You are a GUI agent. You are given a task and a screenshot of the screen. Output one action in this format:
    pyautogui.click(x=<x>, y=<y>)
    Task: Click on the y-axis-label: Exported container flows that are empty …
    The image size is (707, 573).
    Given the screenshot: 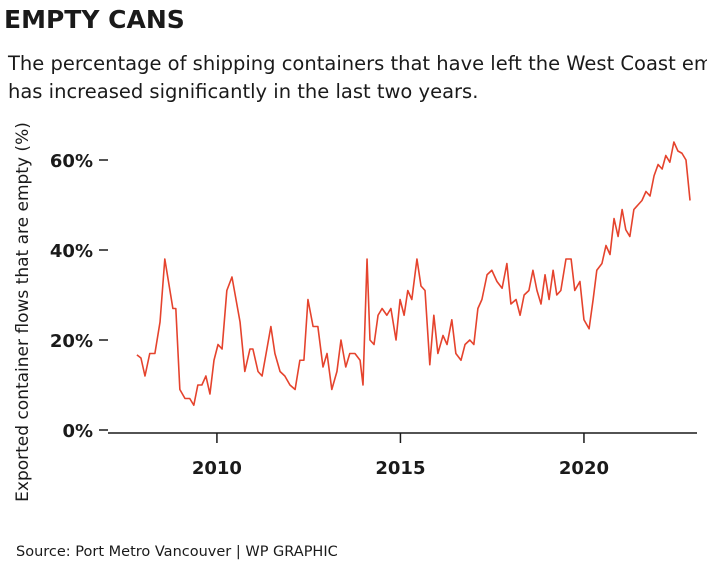 What is the action you would take?
    pyautogui.click(x=23, y=312)
    